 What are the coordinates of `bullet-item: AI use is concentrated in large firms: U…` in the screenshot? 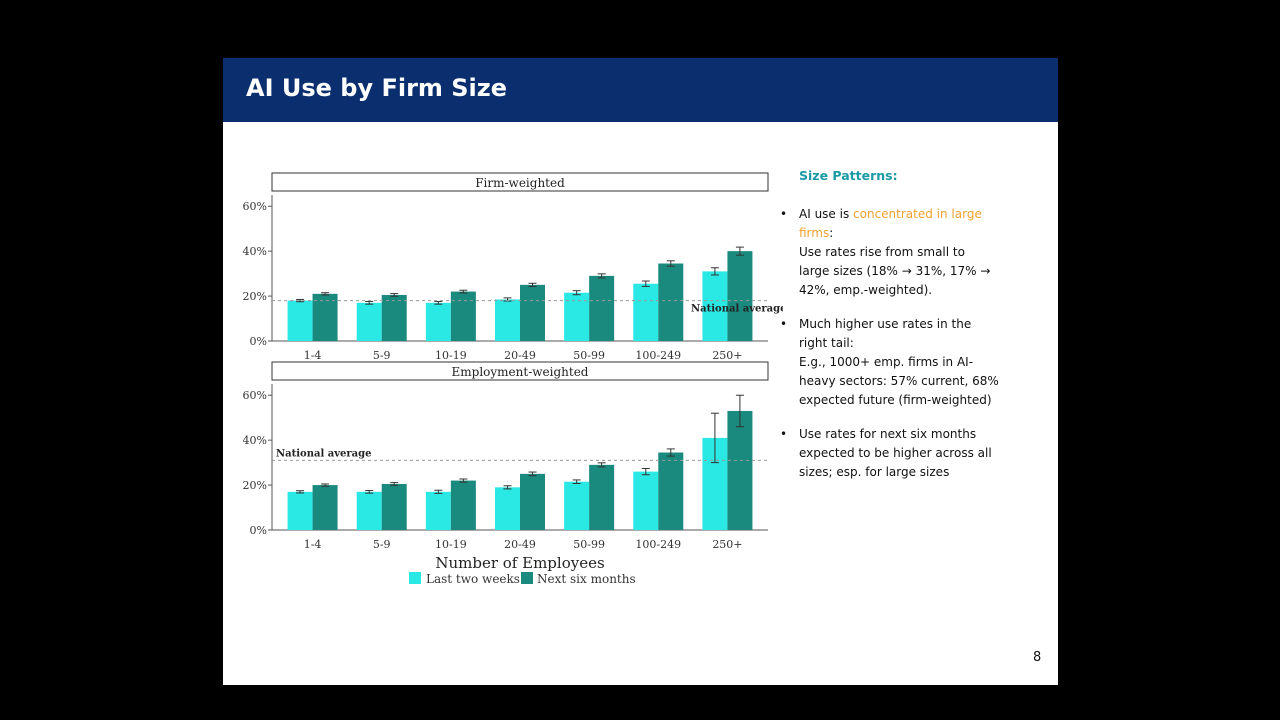 It's located at (889, 252).